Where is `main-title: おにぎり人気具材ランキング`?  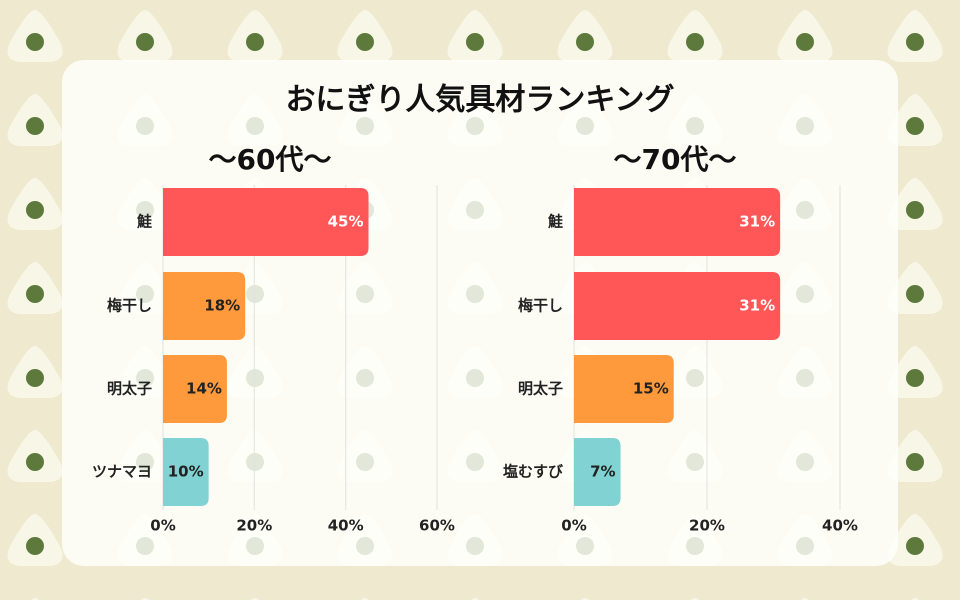
main-title: おにぎり人気具材ランキング is located at coordinates (479, 100).